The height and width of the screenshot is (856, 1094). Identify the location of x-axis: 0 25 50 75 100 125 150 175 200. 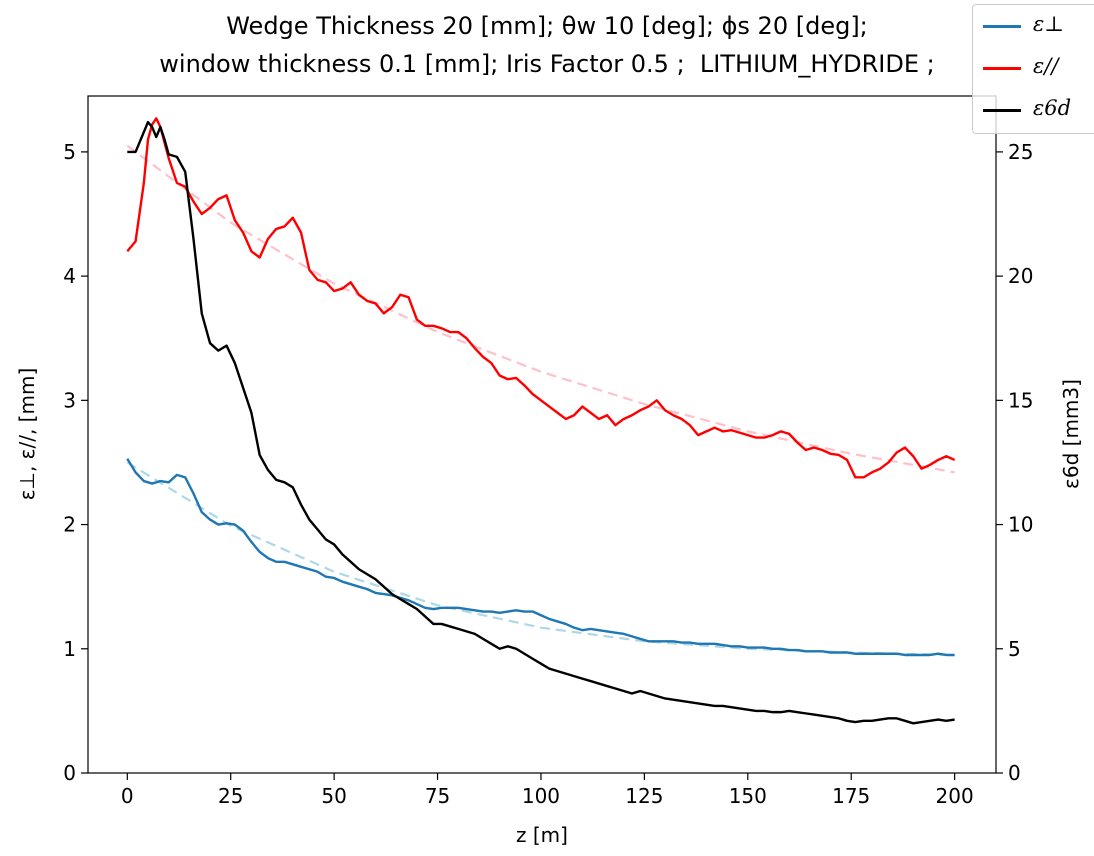
(547, 790).